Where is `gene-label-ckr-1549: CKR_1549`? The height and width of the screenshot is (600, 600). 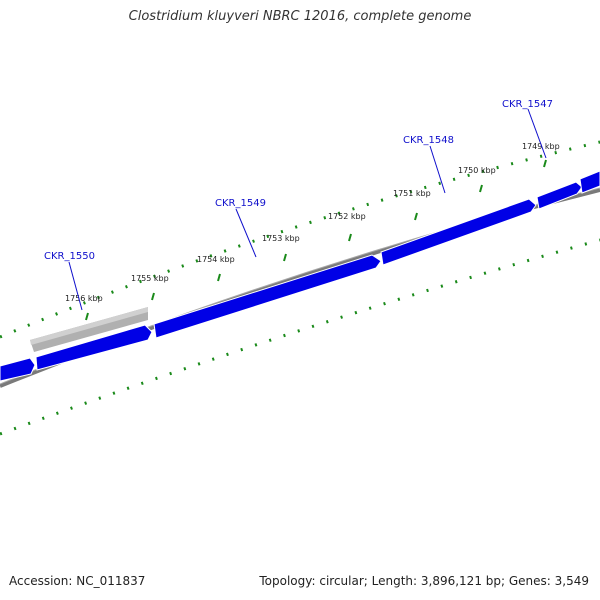
gene-label-ckr-1549: CKR_1549 is located at coordinates (240, 203).